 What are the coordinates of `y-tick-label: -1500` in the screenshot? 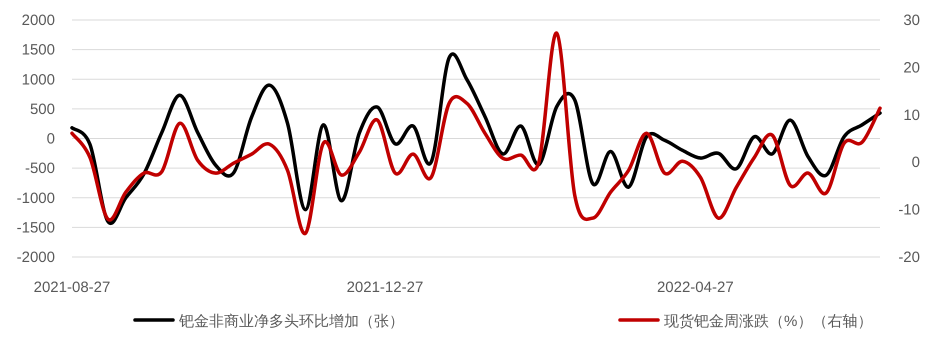 It's located at (35, 227).